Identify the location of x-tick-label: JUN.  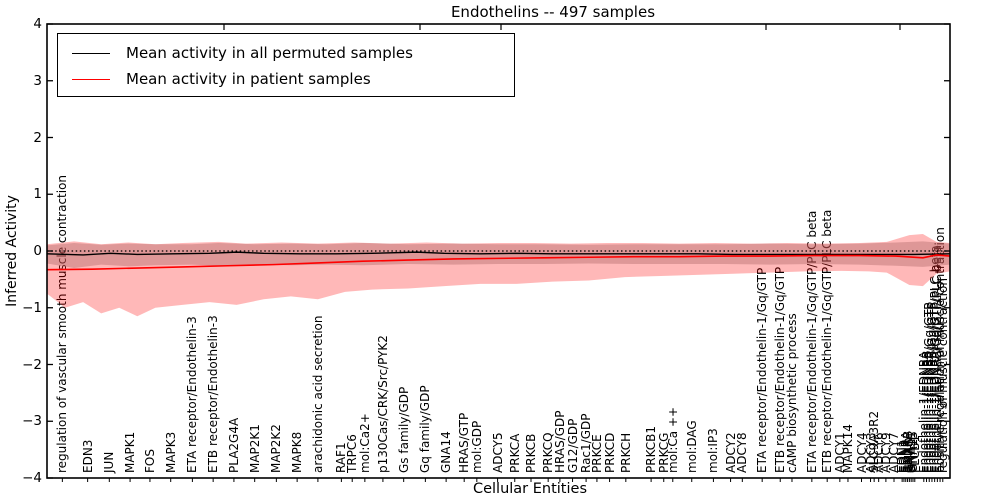
(109, 462).